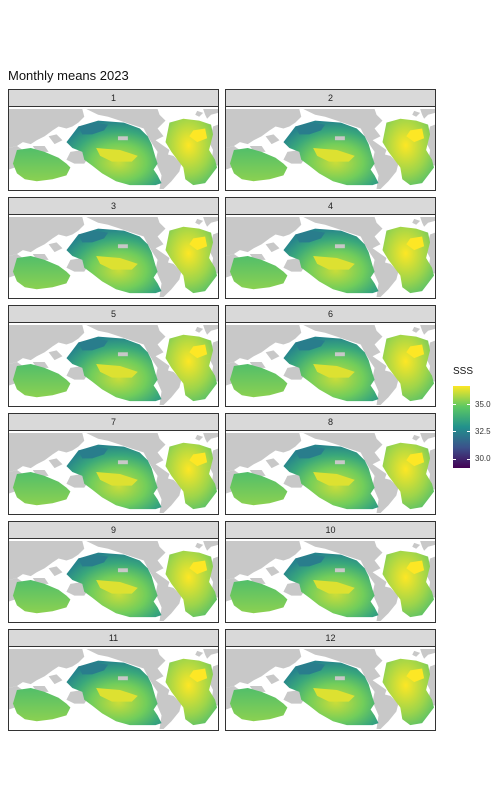 The width and height of the screenshot is (504, 806). Describe the element at coordinates (113, 680) in the screenshot. I see `facet-panel: 11` at that location.